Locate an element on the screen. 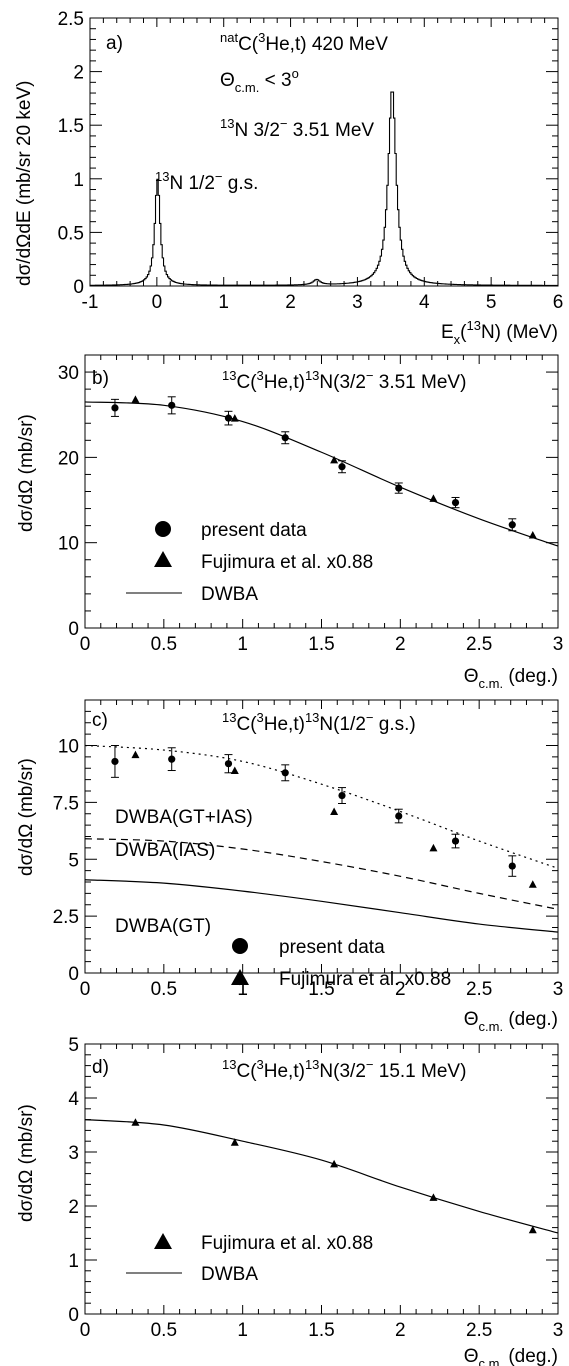 The image size is (569, 1366). a-y-tick-label: 0.5 is located at coordinates (71, 233).